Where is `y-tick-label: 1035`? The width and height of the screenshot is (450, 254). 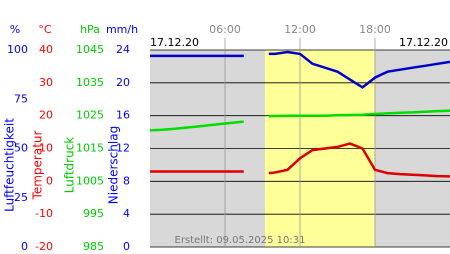 y-tick-label: 1035 is located at coordinates (90, 82).